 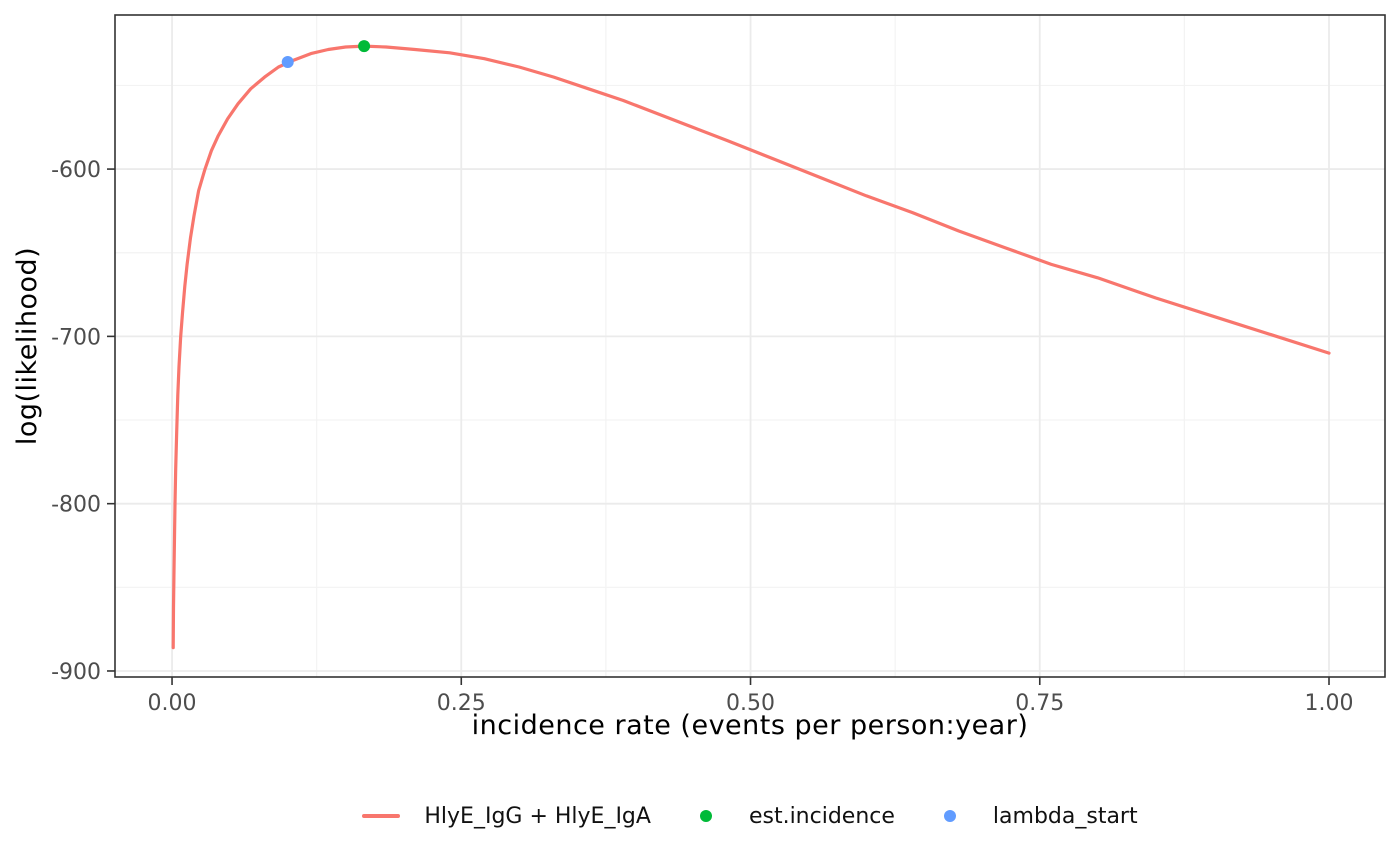 I want to click on line-key-icon, so click(x=381, y=816).